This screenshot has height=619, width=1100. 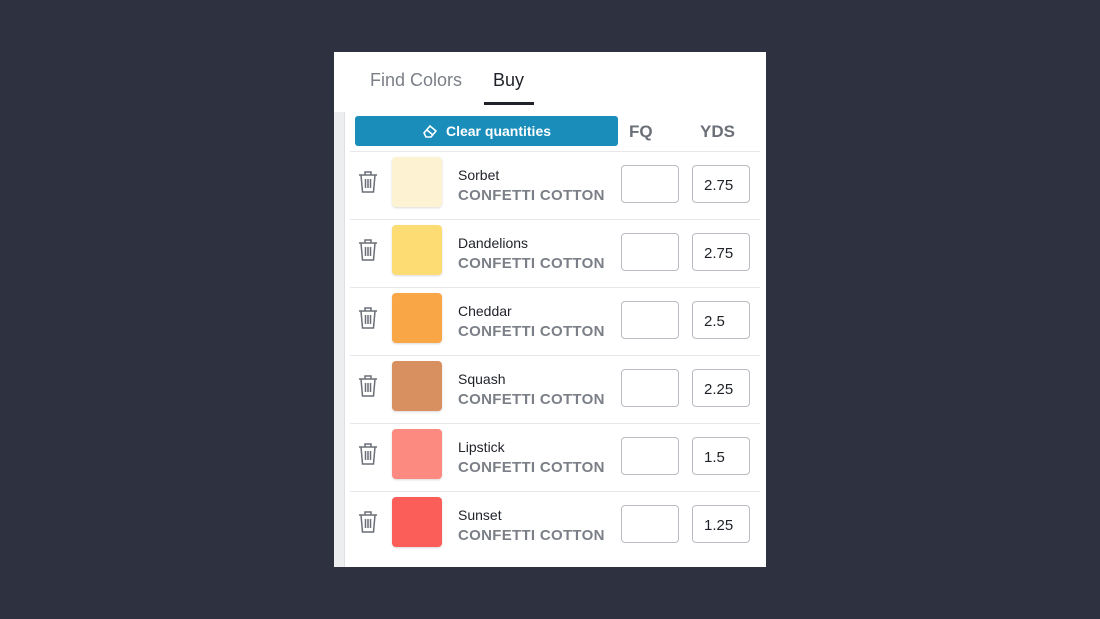 I want to click on scrollbar, so click(x=339, y=339).